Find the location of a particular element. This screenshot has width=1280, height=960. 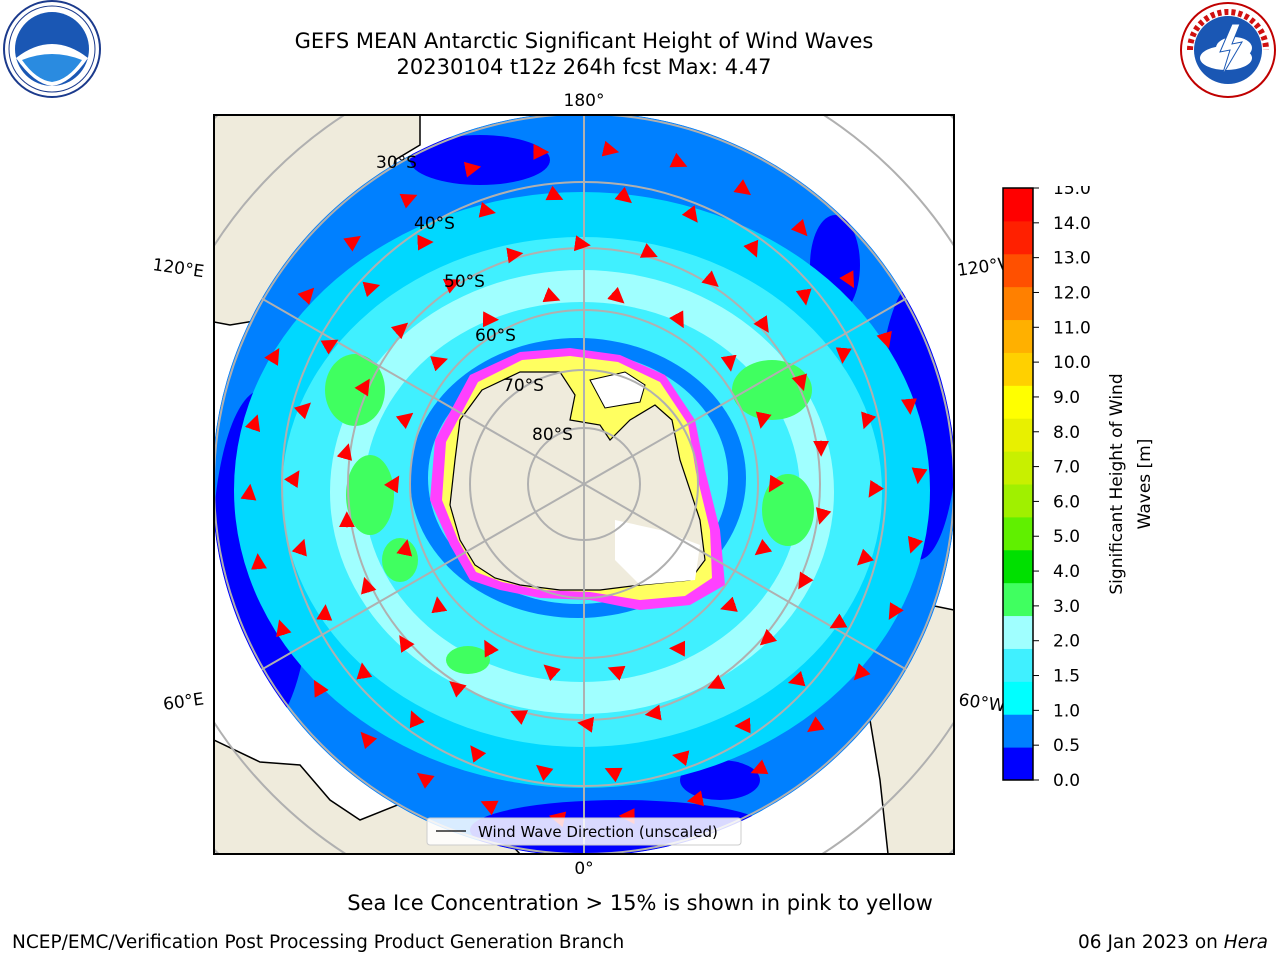

colorbar-swatches is located at coordinates (1018, 484).